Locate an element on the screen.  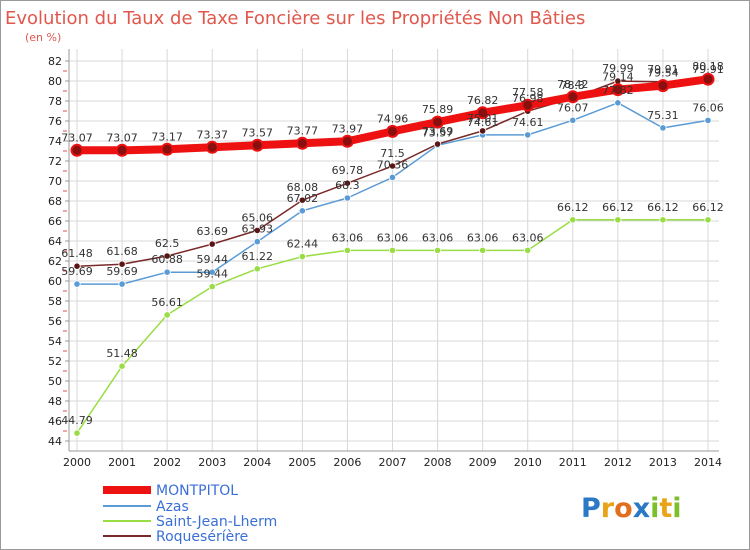
data-label-roqueseriere: 75.01 is located at coordinates (483, 118).